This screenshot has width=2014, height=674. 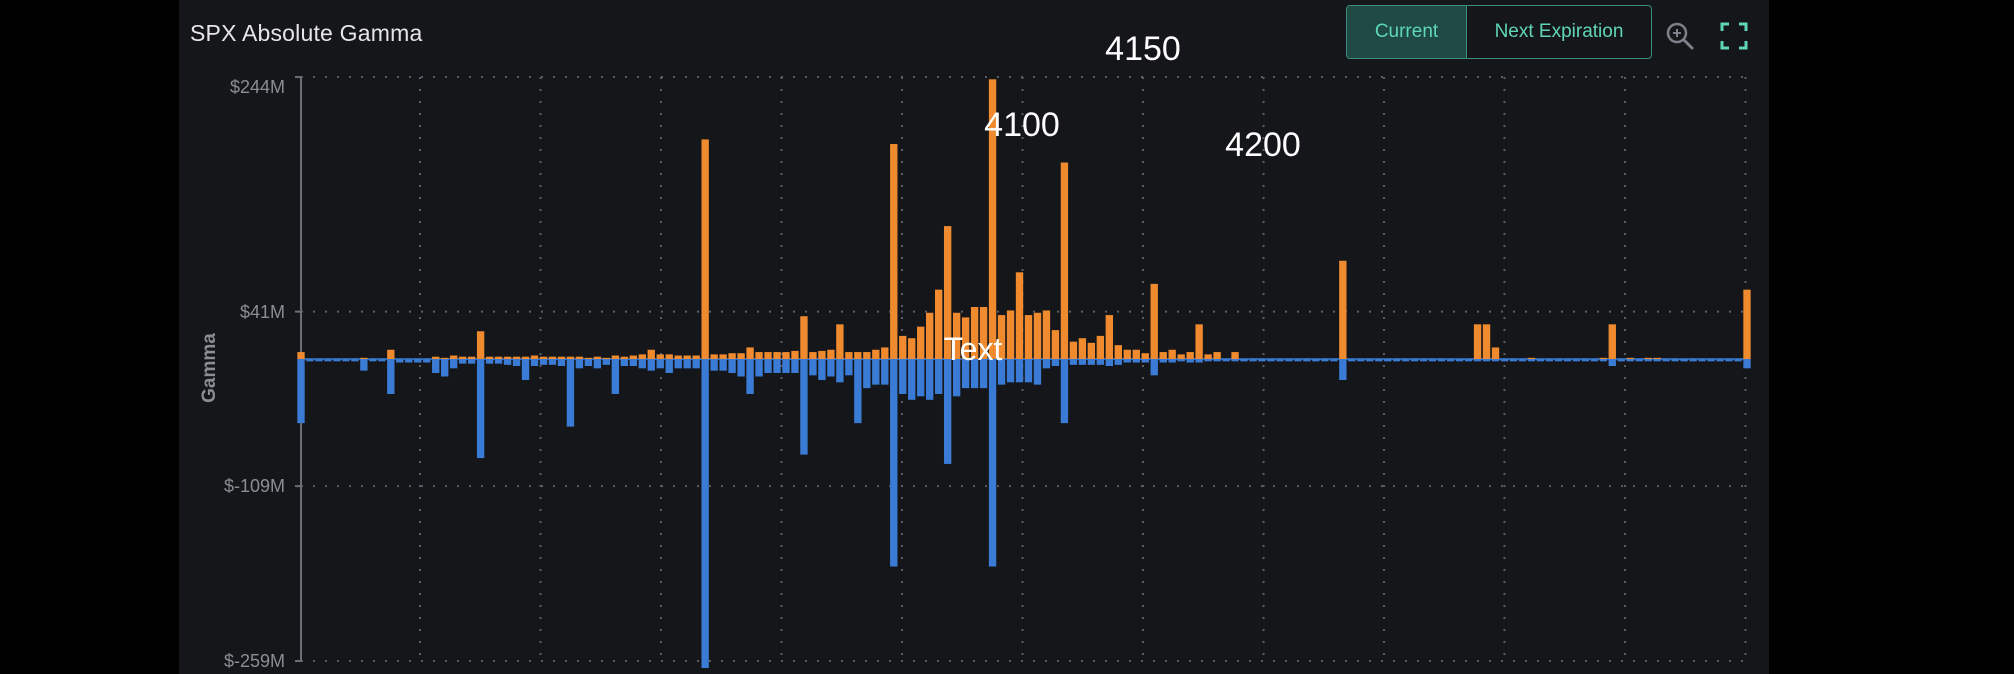 What do you see at coordinates (1680, 36) in the screenshot?
I see `zoom-in-icon` at bounding box center [1680, 36].